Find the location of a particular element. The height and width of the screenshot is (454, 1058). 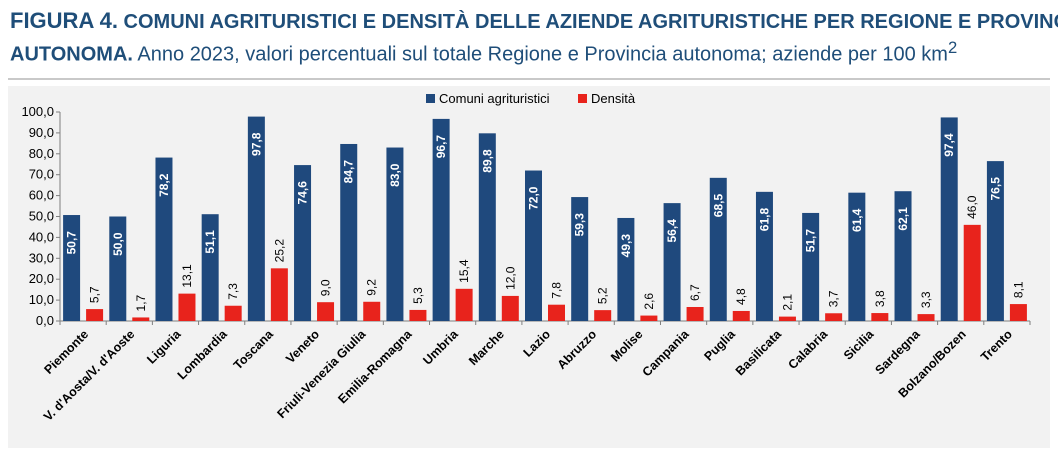

data-label-densita: 5,7 is located at coordinates (95, 294).